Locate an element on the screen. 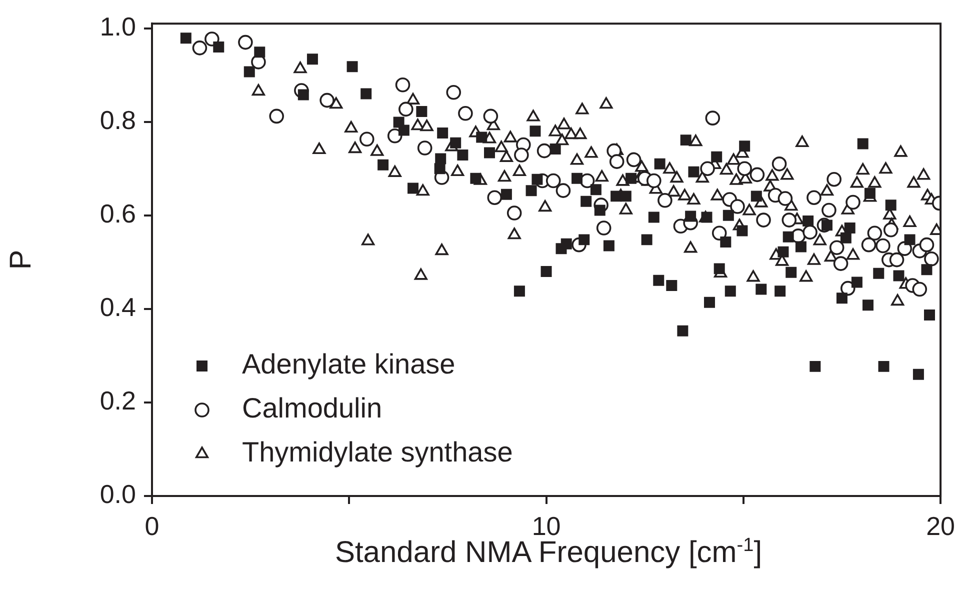 The width and height of the screenshot is (963, 599). x-tick-label: 20 is located at coordinates (940, 525).